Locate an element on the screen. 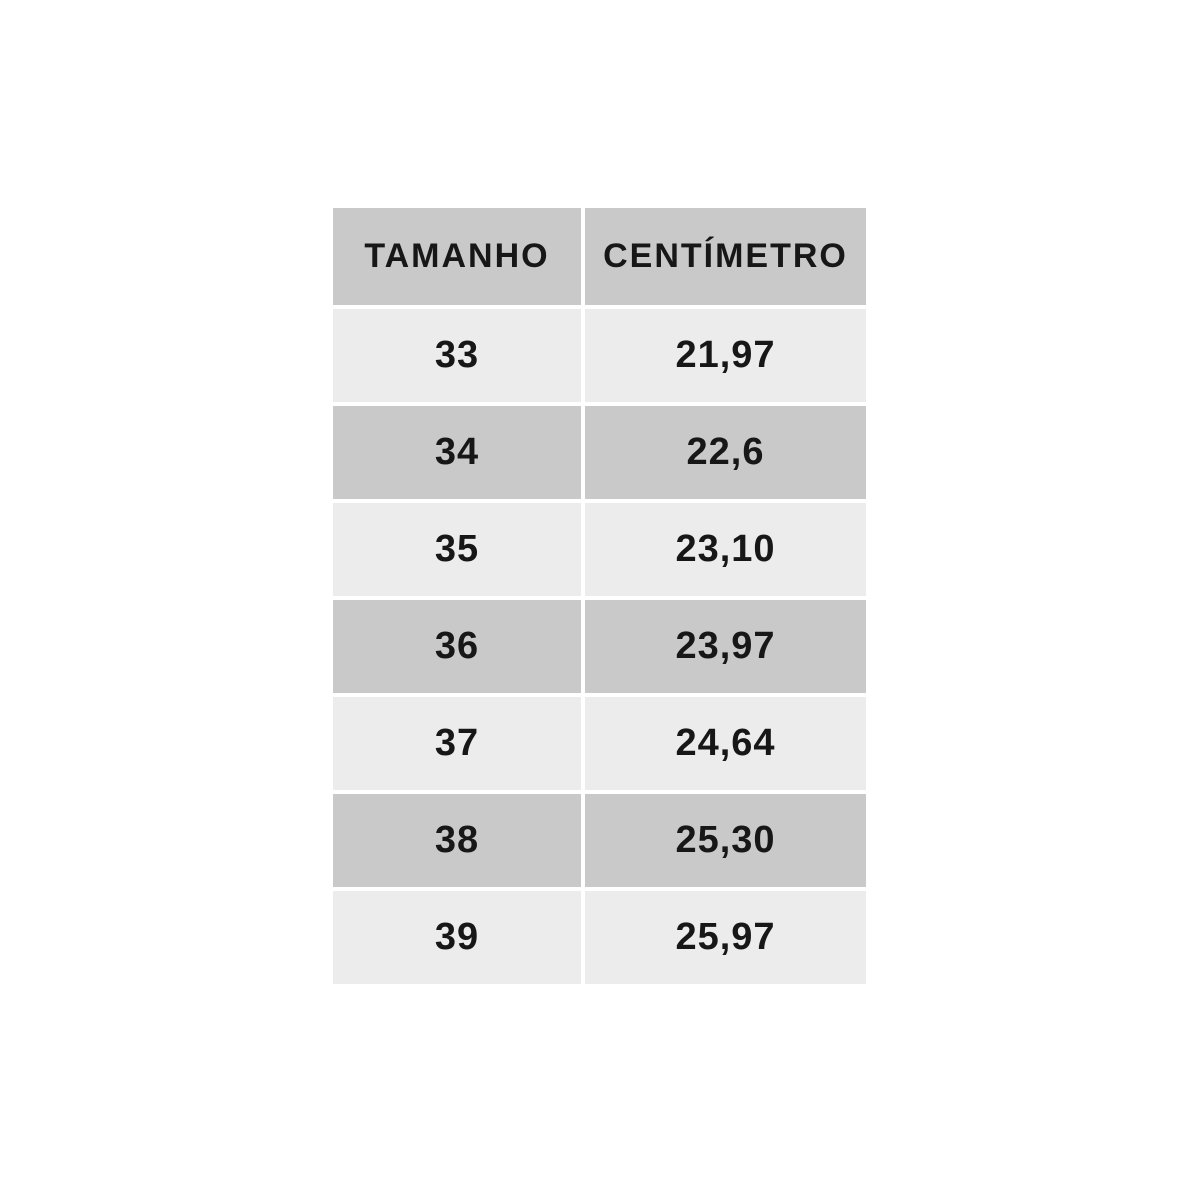  column-header-tamanho: TAMANHO is located at coordinates (457, 256).